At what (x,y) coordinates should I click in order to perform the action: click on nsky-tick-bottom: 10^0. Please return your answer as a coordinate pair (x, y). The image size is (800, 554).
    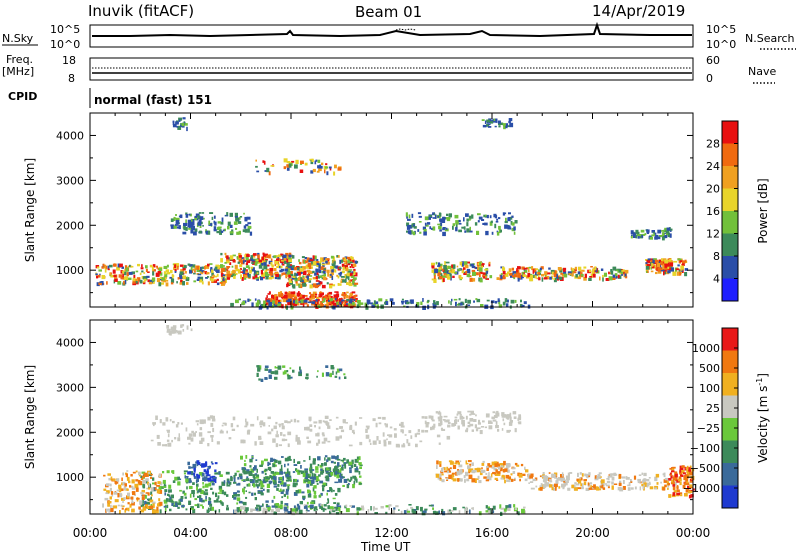
    Looking at the image, I should click on (65, 44).